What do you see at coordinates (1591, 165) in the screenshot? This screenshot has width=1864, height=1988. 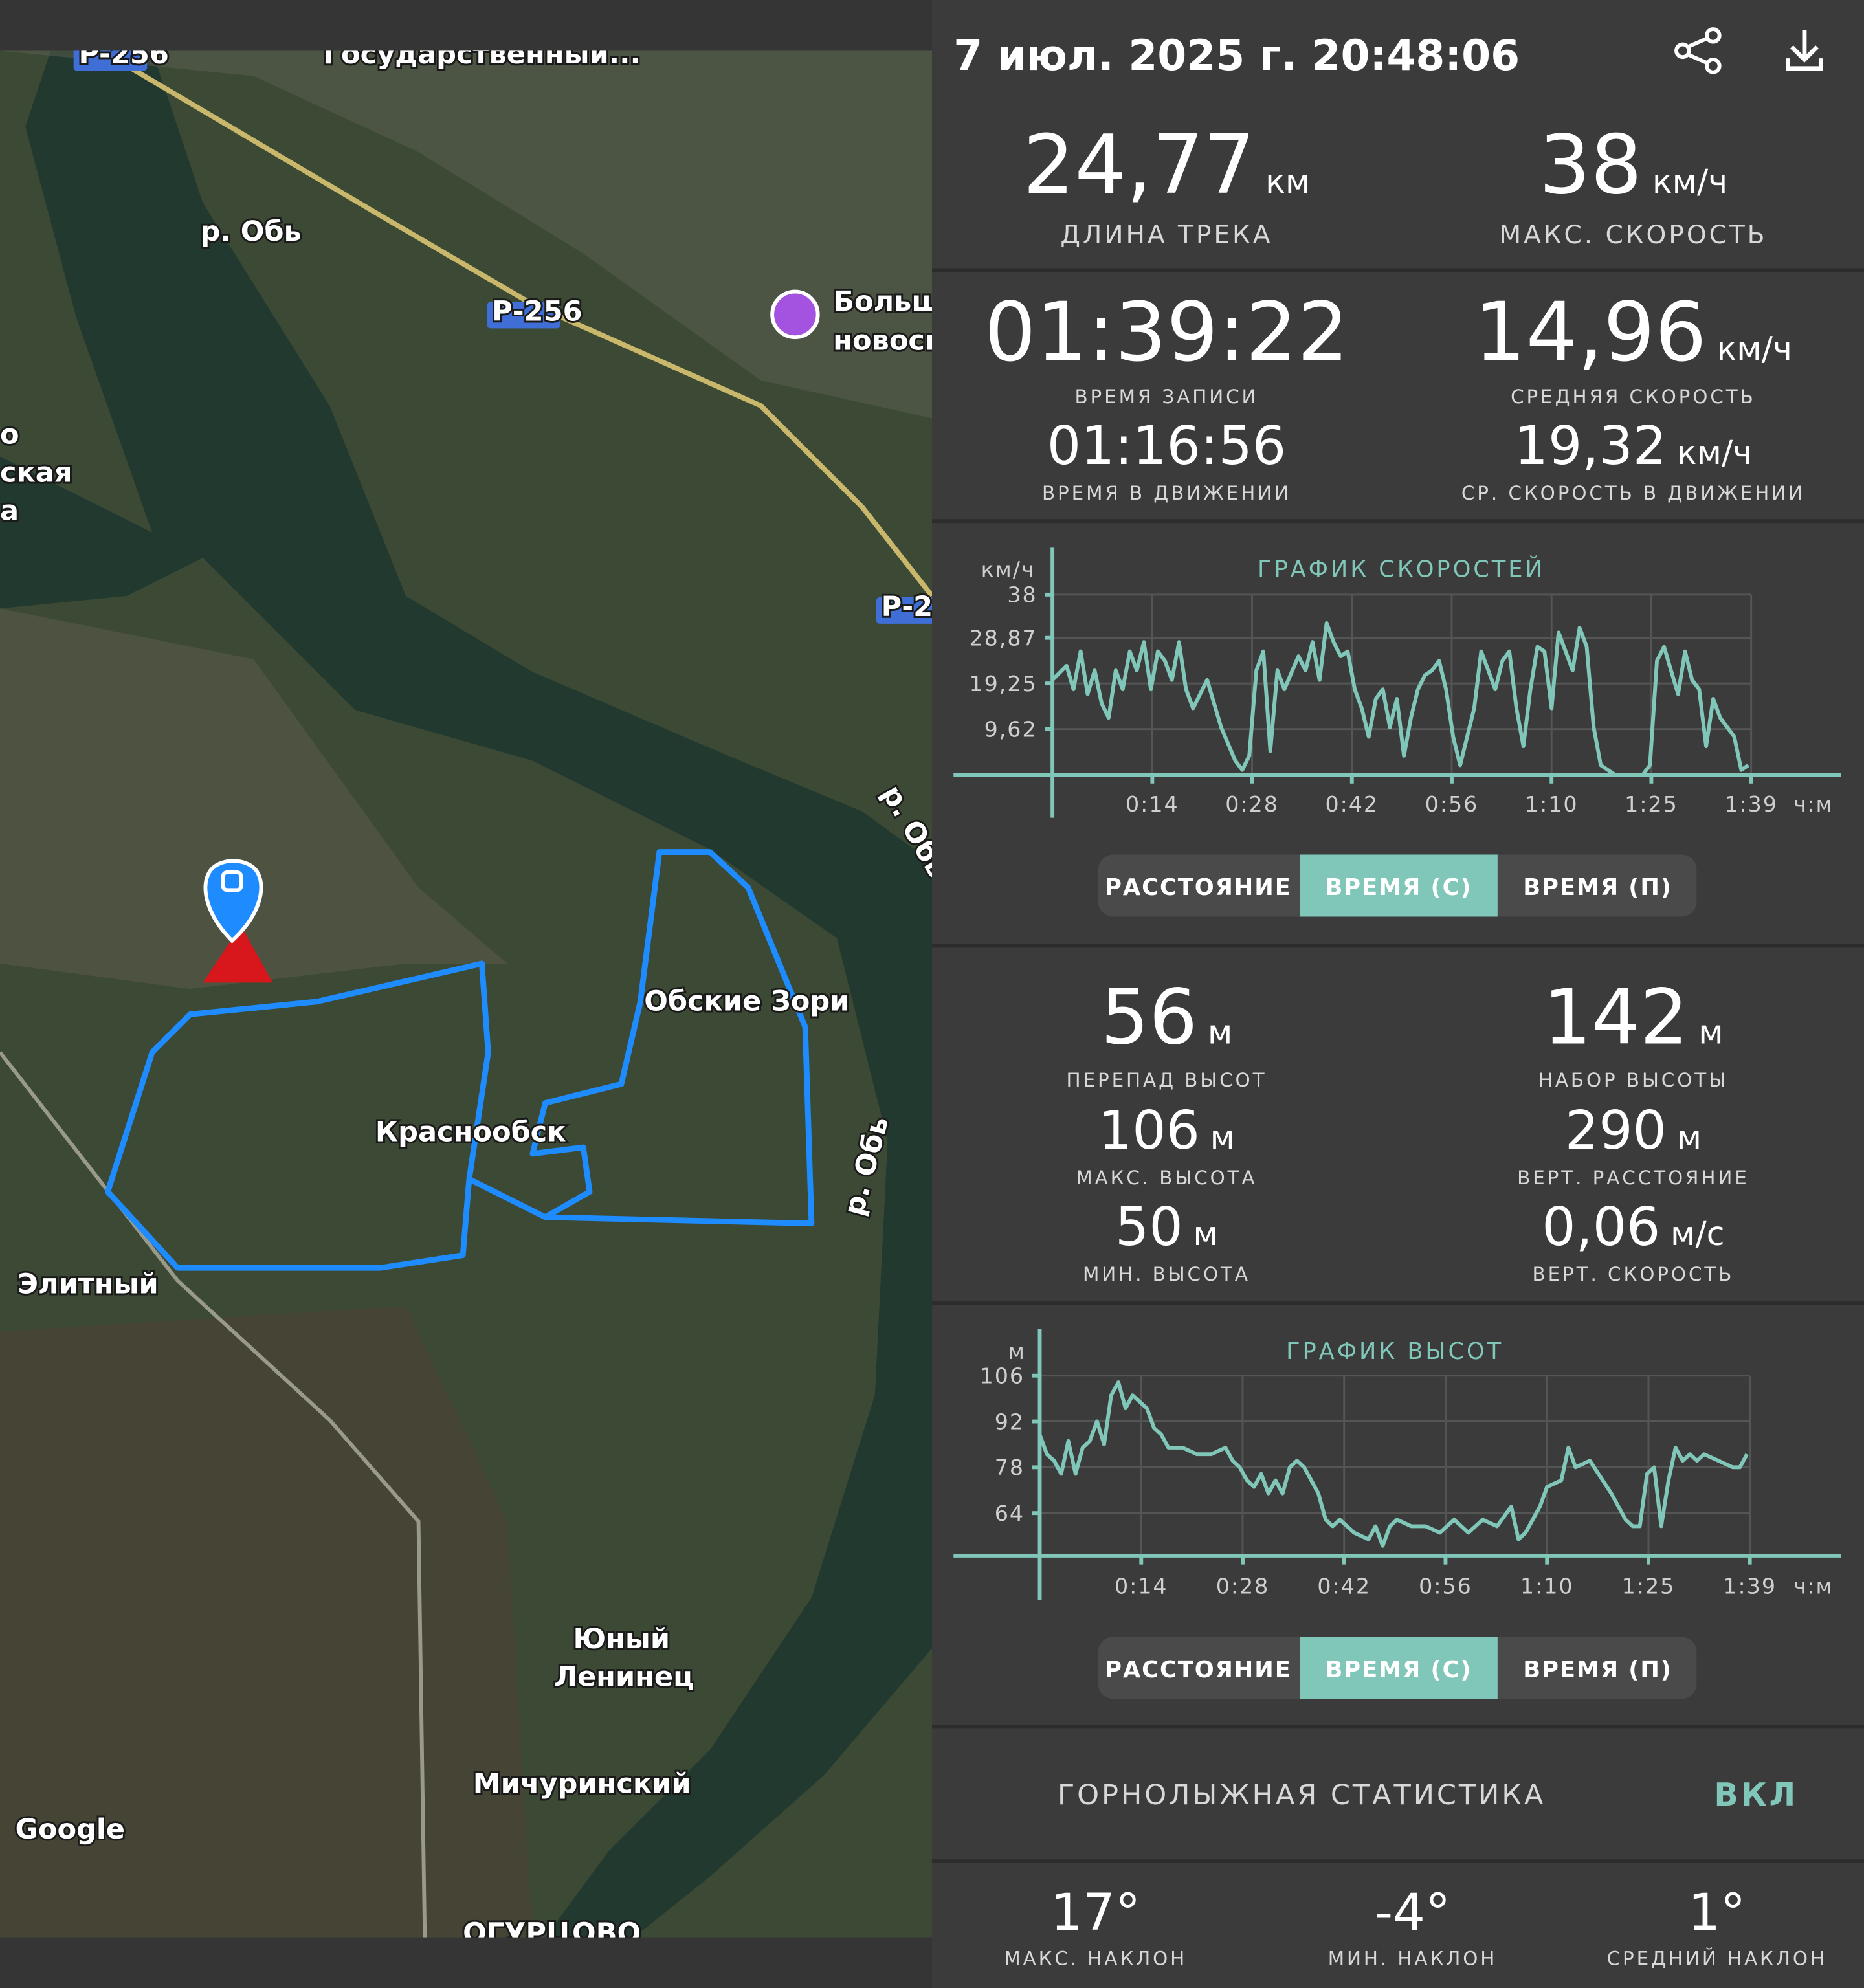 I see `stat-number: 38` at bounding box center [1591, 165].